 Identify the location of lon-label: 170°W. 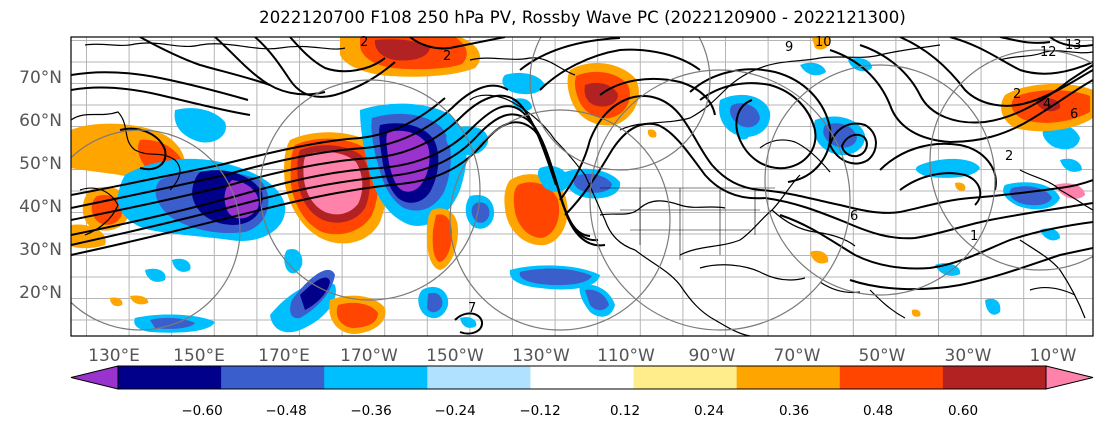
(369, 356).